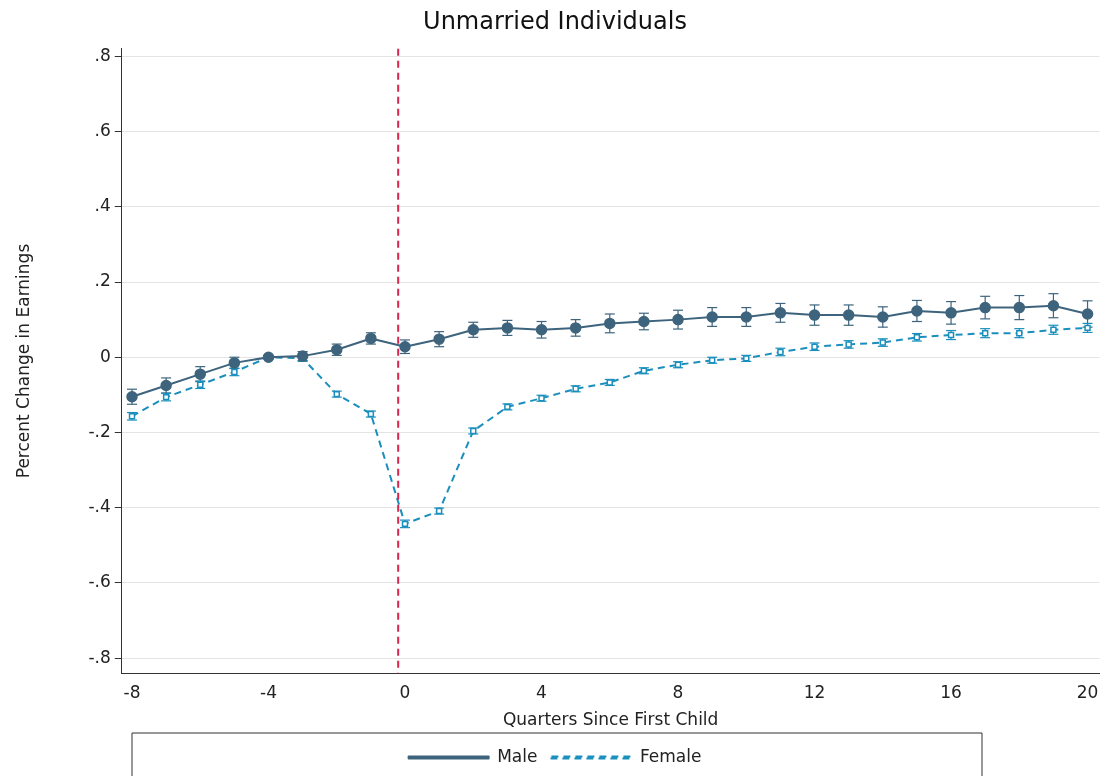 Image resolution: width=1106 pixels, height=776 pixels. I want to click on y-tick-label: .4, so click(102, 205).